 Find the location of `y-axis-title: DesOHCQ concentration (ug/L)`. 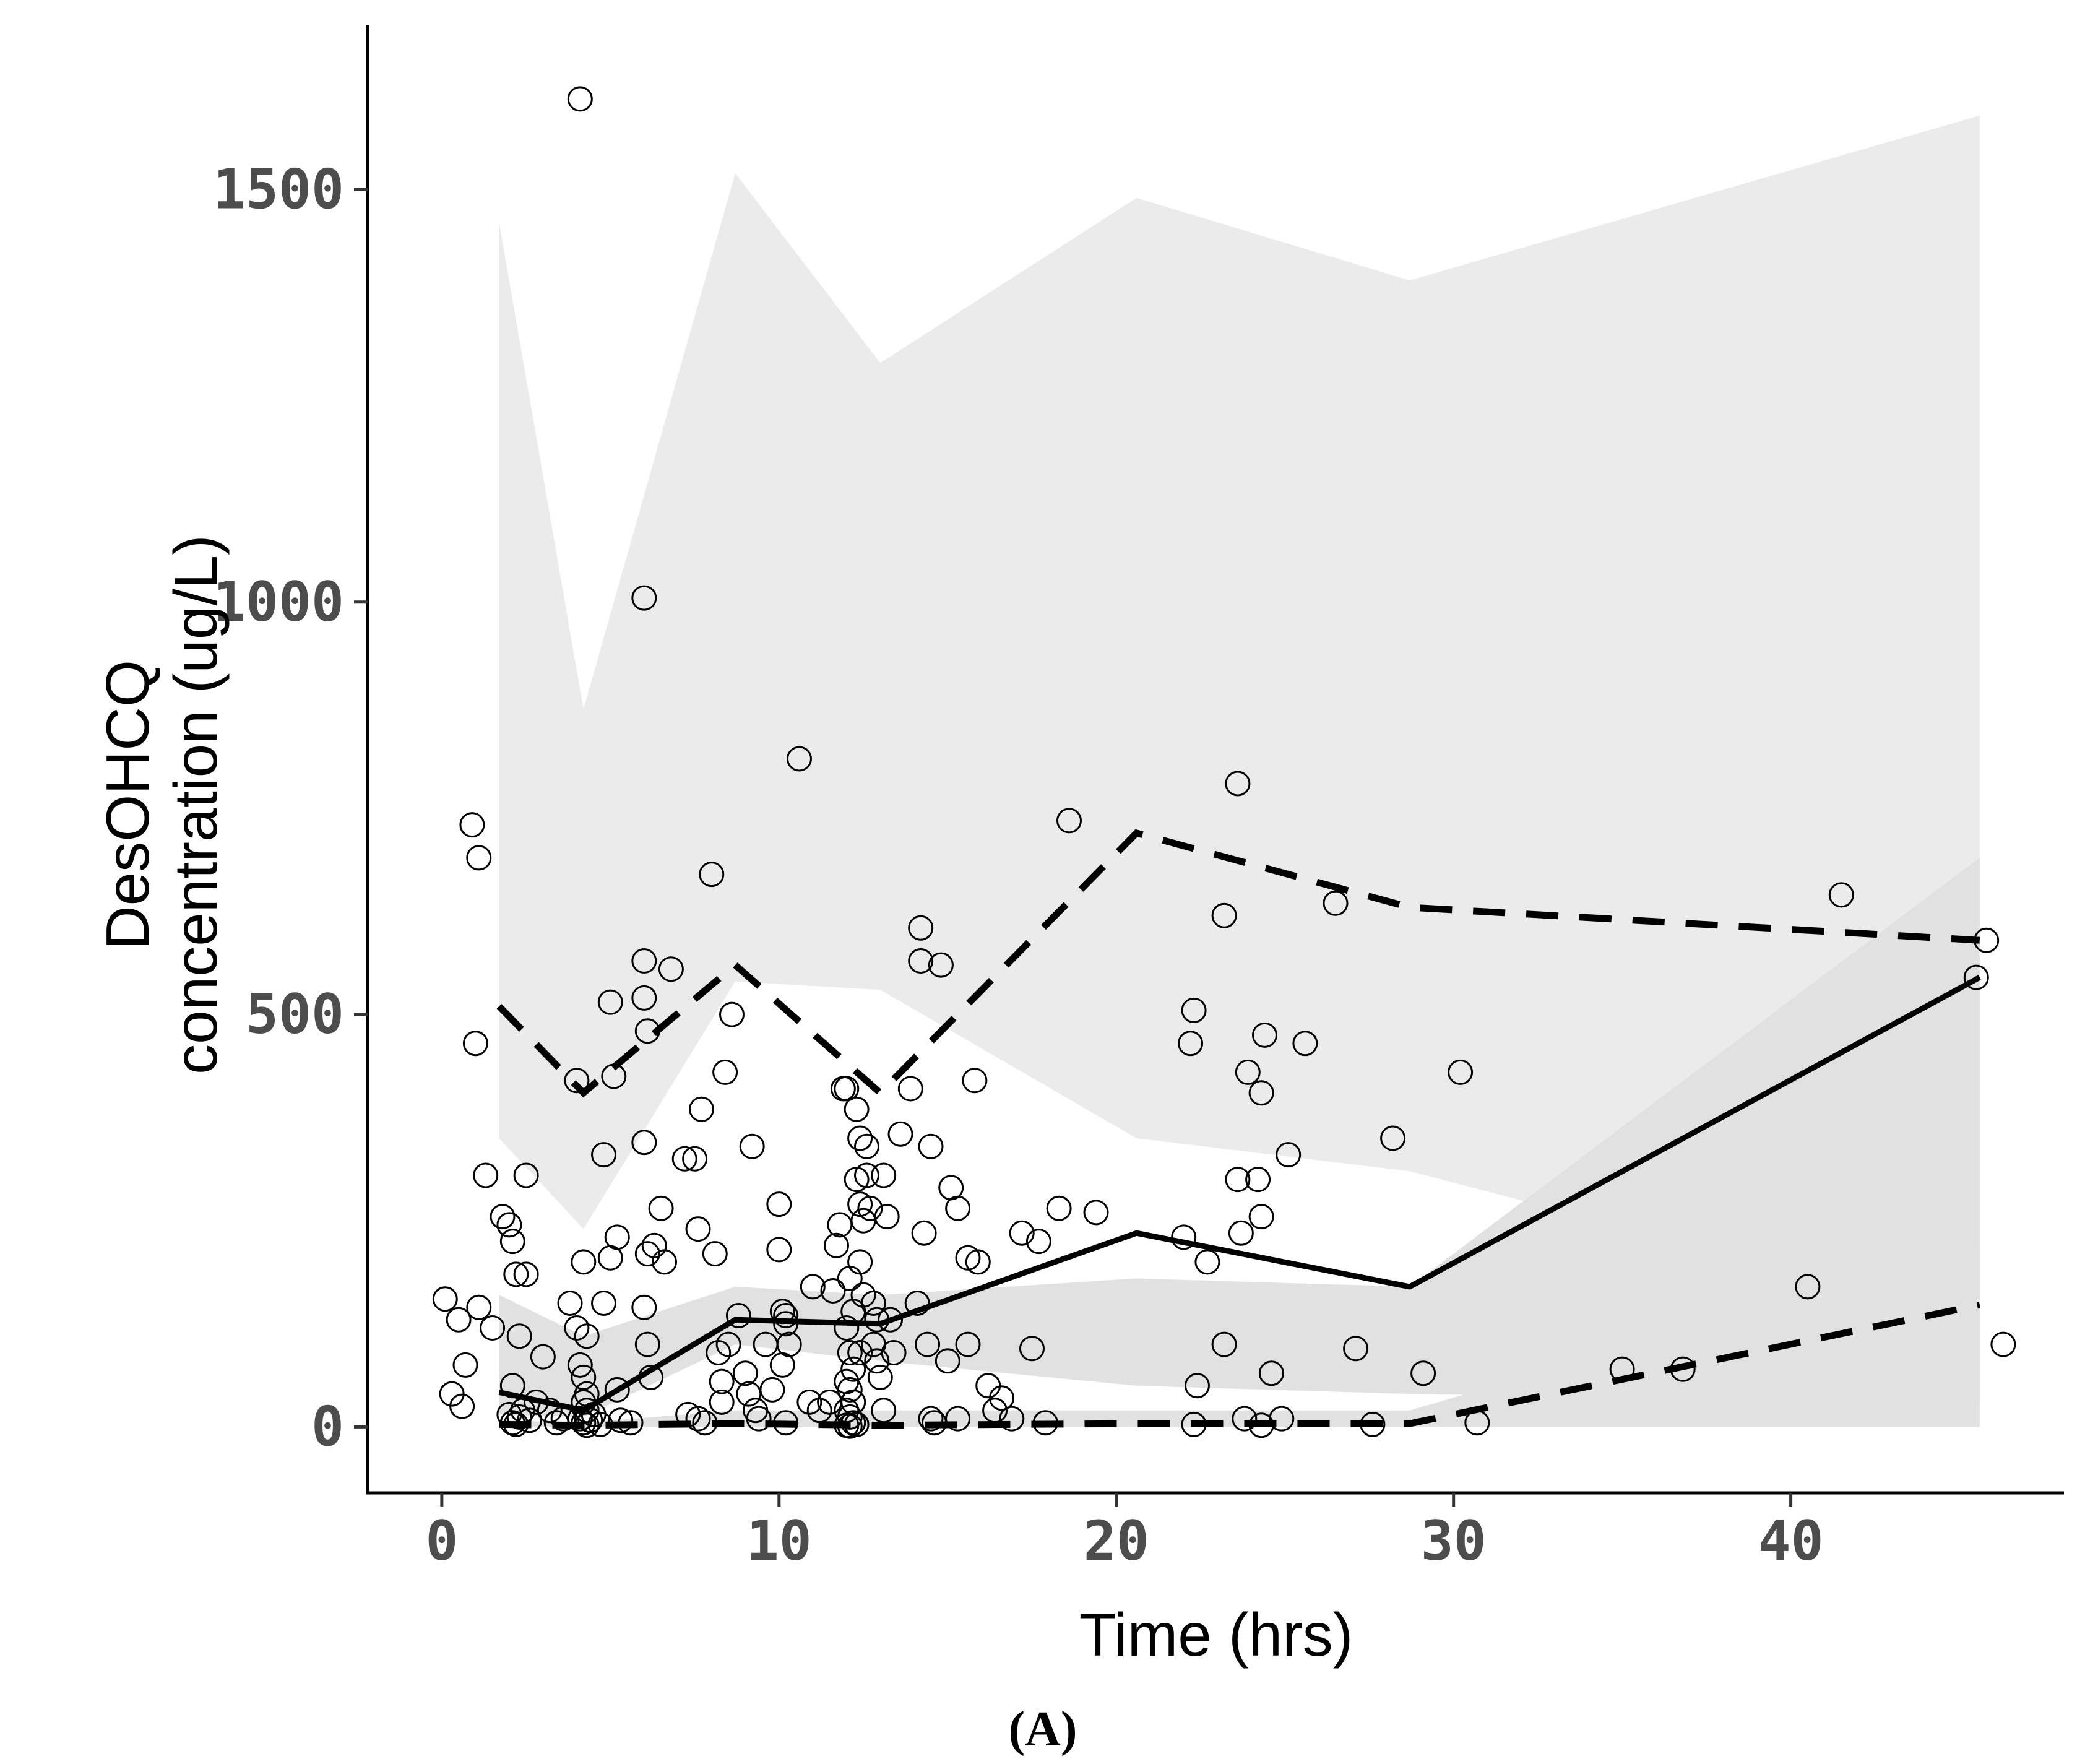

y-axis-title: DesOHCQ concentration (ug/L) is located at coordinates (161, 804).